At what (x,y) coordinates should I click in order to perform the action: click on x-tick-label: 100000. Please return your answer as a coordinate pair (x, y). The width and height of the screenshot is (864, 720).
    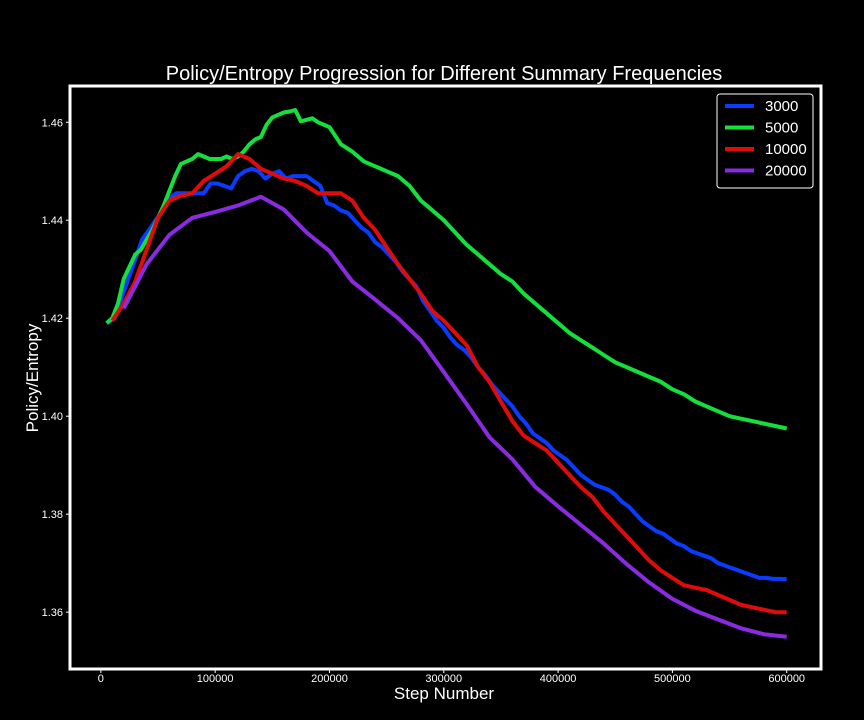
    Looking at the image, I should click on (215, 679).